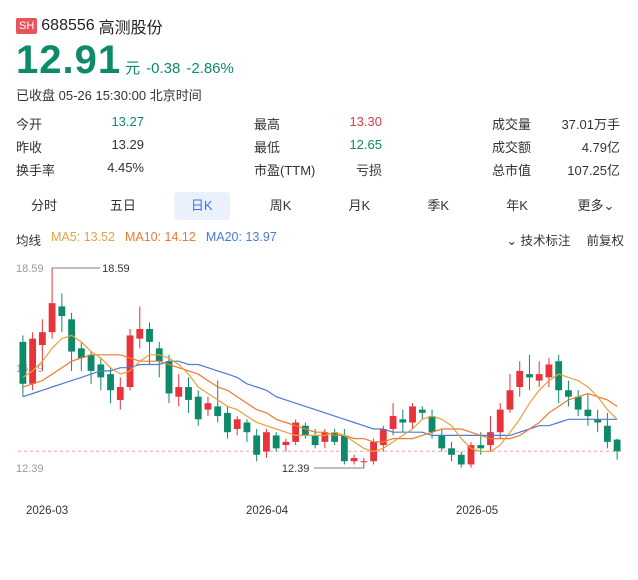  Describe the element at coordinates (109, 95) in the screenshot. I see `market-status: 已收盘 05-26 15:30:00 北京时间` at that location.